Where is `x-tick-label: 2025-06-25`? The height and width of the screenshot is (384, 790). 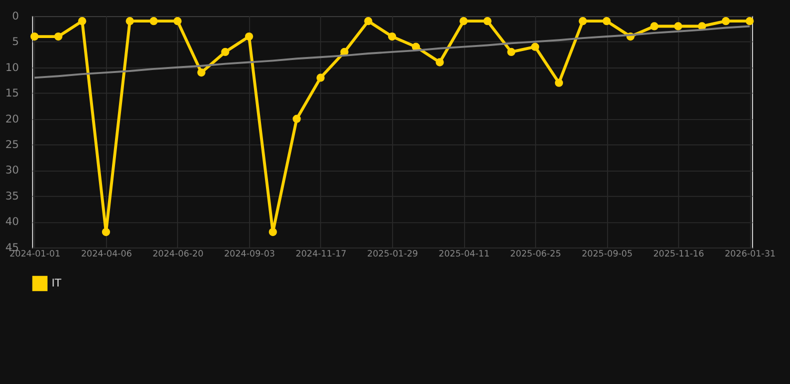
x-tick-label: 2025-06-25 is located at coordinates (536, 255).